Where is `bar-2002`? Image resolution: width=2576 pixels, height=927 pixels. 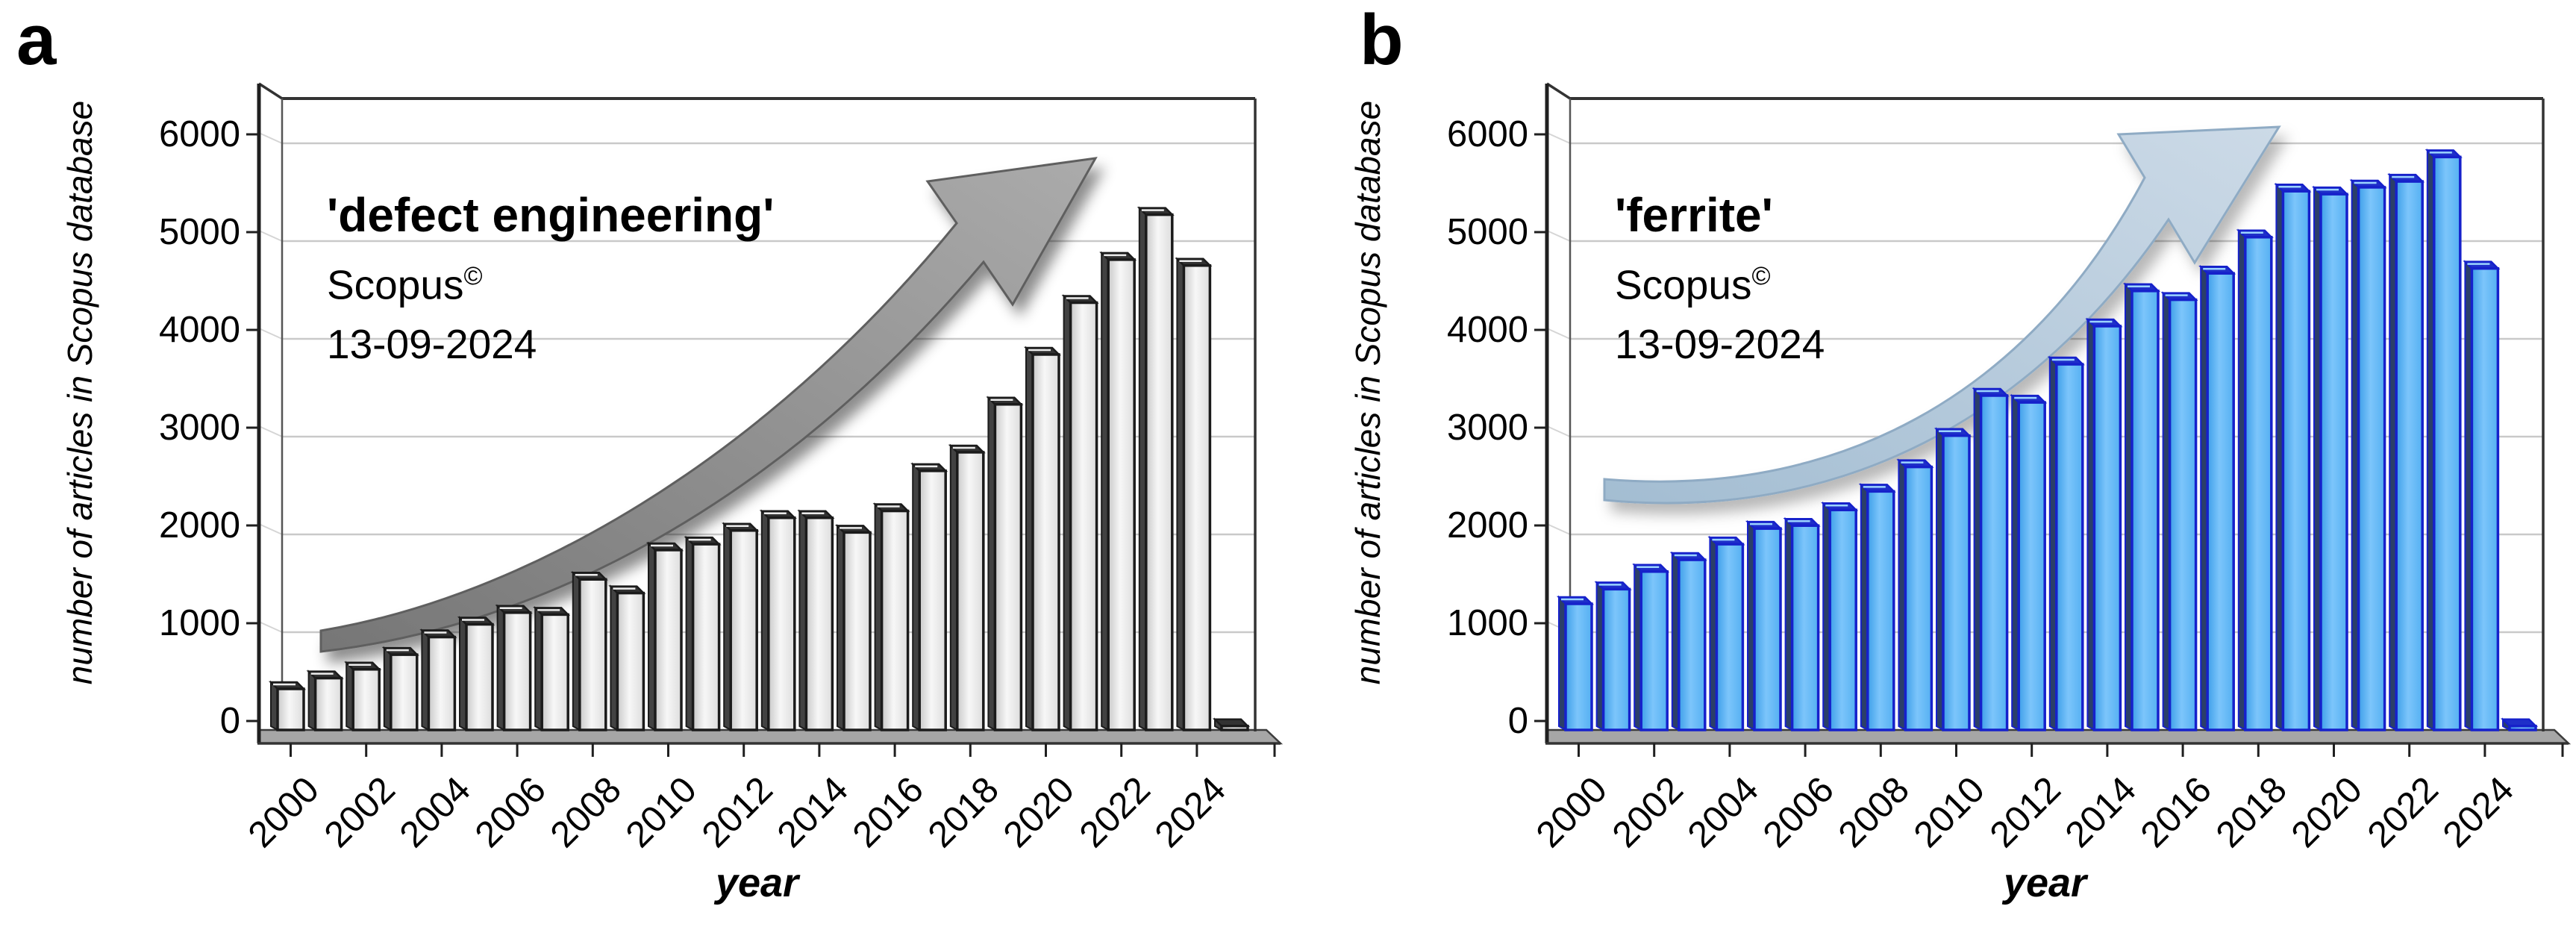 bar-2002 is located at coordinates (1651, 647).